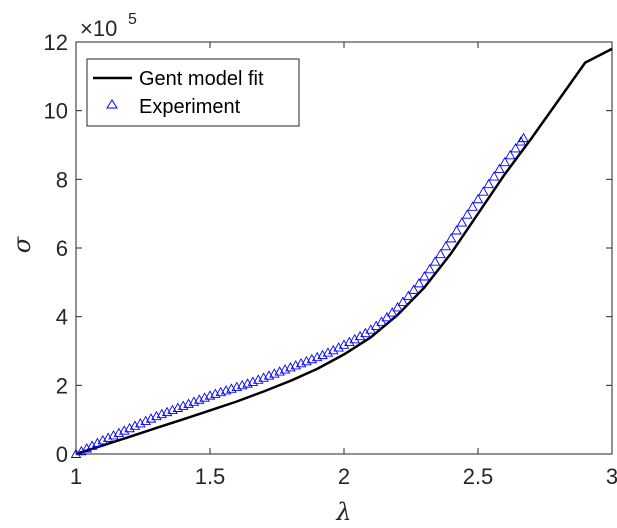 This screenshot has height=528, width=617. Describe the element at coordinates (76, 476) in the screenshot. I see `x-tick-label: 1` at that location.